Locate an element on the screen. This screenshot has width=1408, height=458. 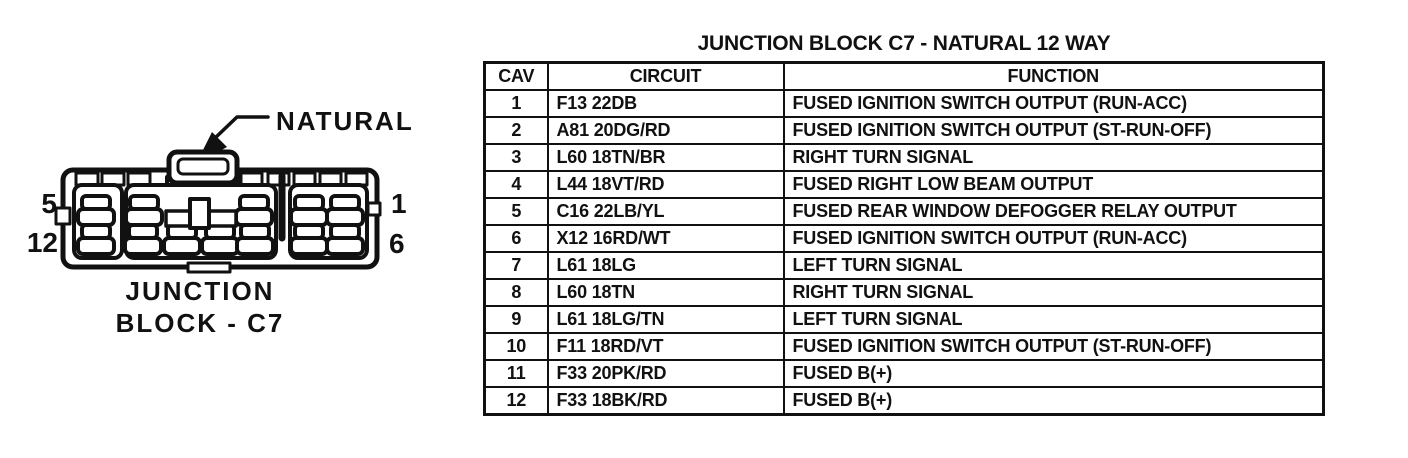
connector-caption-line1: JUNCTION is located at coordinates (200, 291).